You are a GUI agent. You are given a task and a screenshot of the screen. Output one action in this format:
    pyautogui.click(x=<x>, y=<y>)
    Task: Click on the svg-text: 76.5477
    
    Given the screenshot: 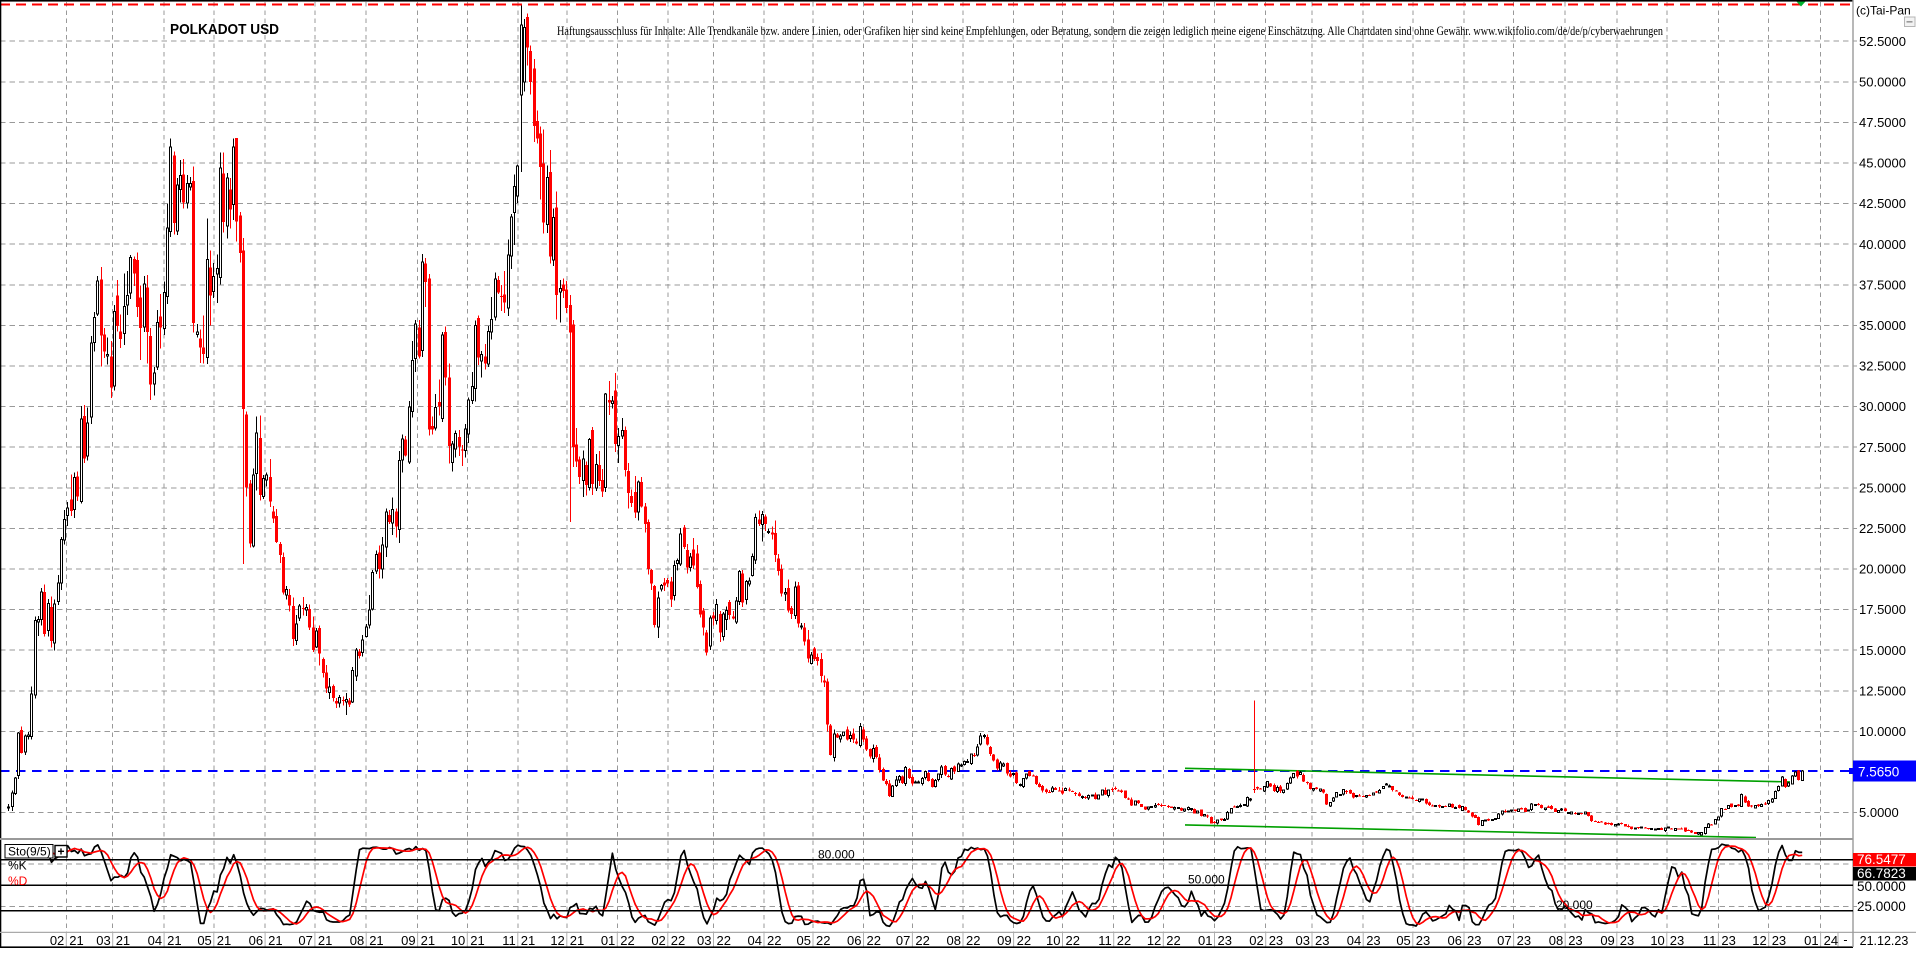 What is the action you would take?
    pyautogui.click(x=1881, y=859)
    